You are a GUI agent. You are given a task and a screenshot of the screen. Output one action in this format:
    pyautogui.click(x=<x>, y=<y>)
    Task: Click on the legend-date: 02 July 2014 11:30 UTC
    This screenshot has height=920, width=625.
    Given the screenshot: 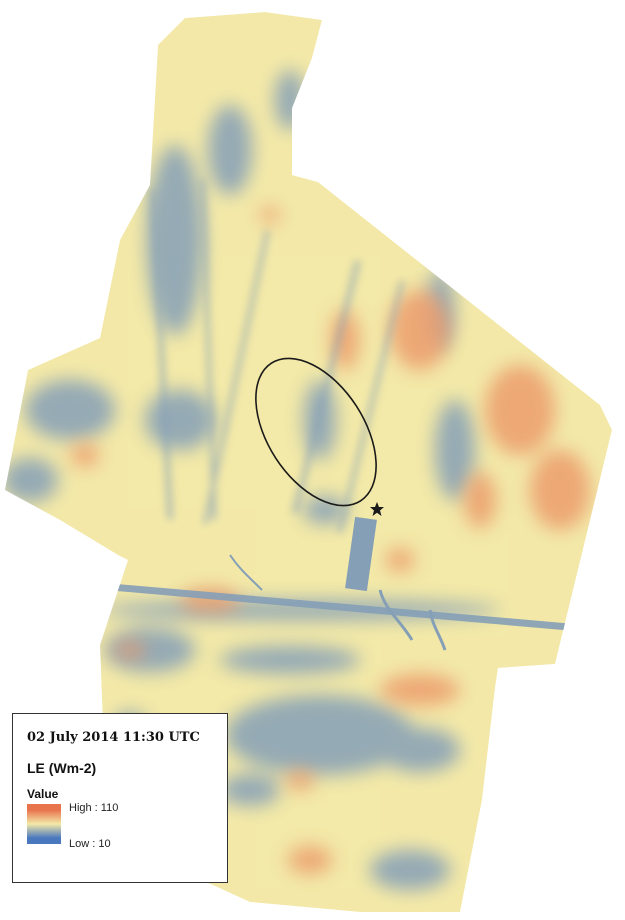 What is the action you would take?
    pyautogui.click(x=113, y=737)
    